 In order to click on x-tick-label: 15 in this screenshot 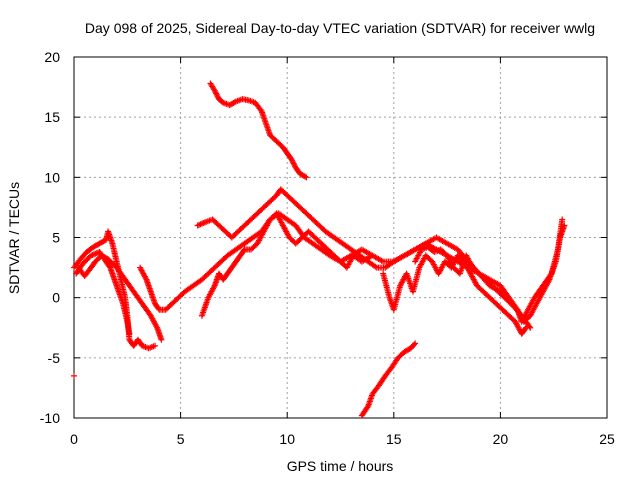, I will do `click(394, 439)`.